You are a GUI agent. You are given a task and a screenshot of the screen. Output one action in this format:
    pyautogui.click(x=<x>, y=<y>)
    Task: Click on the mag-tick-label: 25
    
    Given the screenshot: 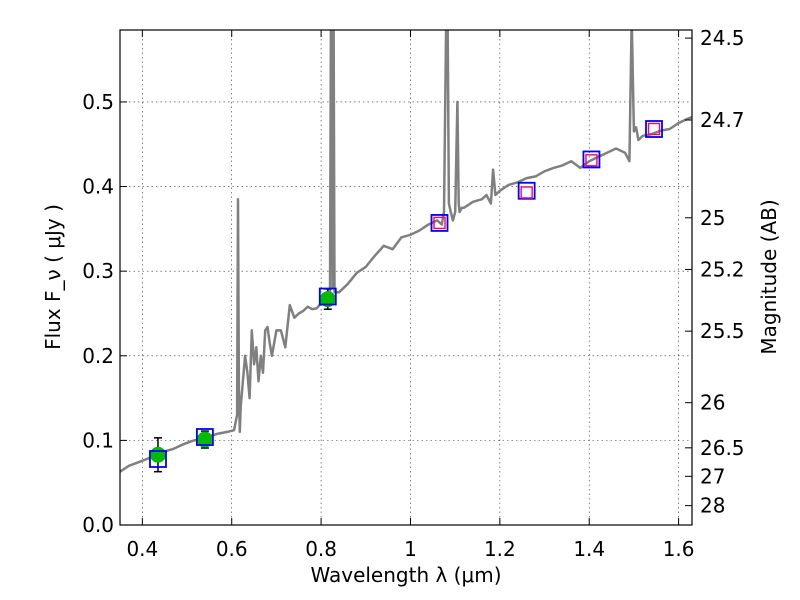 What is the action you would take?
    pyautogui.click(x=712, y=218)
    